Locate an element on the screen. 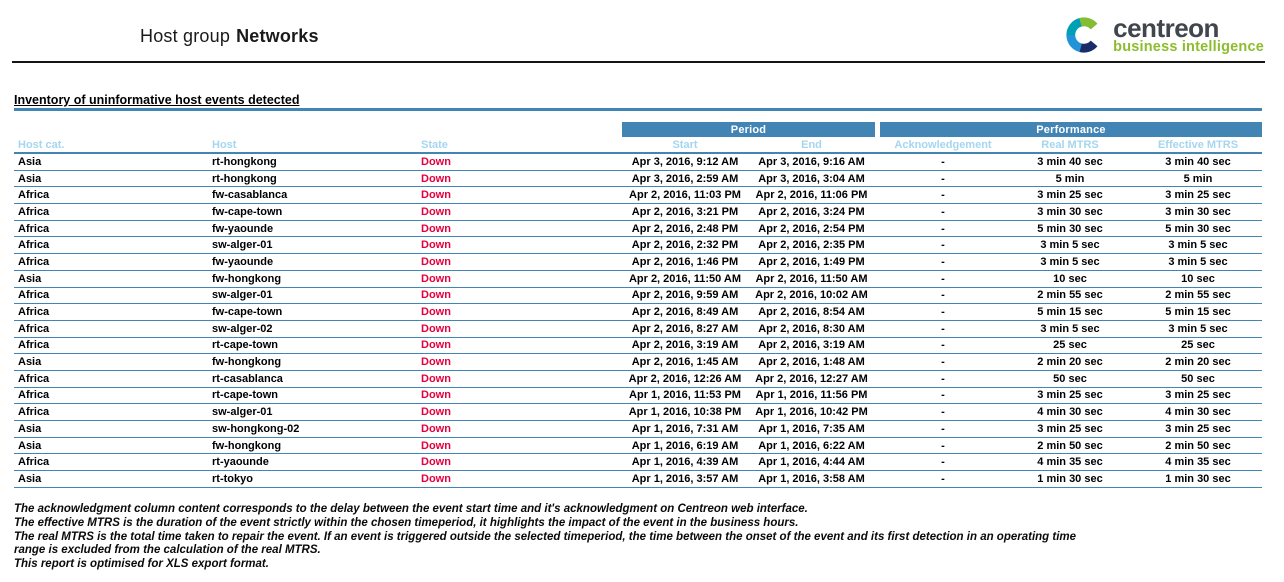  cell-start: Apr 2, 2016, 1:45 AM is located at coordinates (685, 362).